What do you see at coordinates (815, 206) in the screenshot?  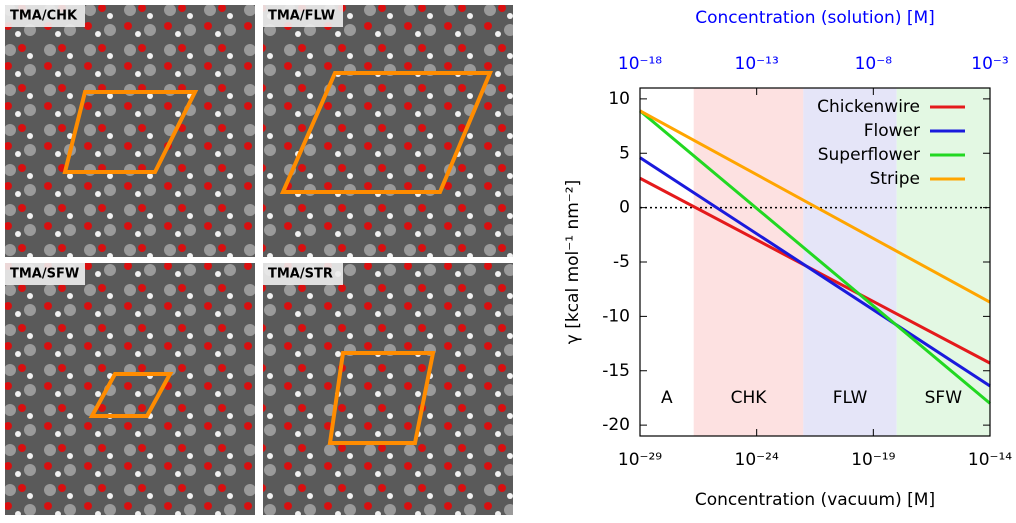 I see `series-line` at bounding box center [815, 206].